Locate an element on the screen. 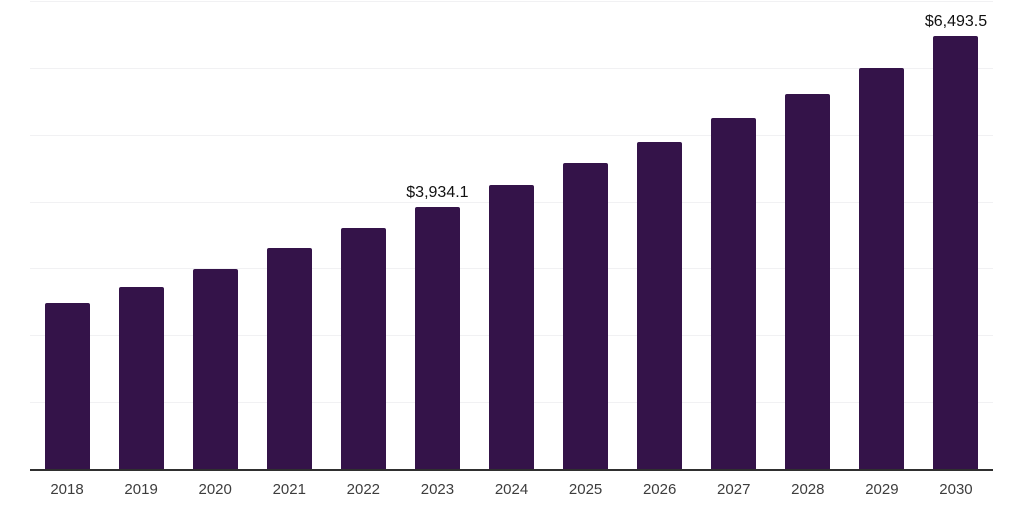 Image resolution: width=1024 pixels, height=512 pixels. bar-value-label: $3,934.1 is located at coordinates (437, 192).